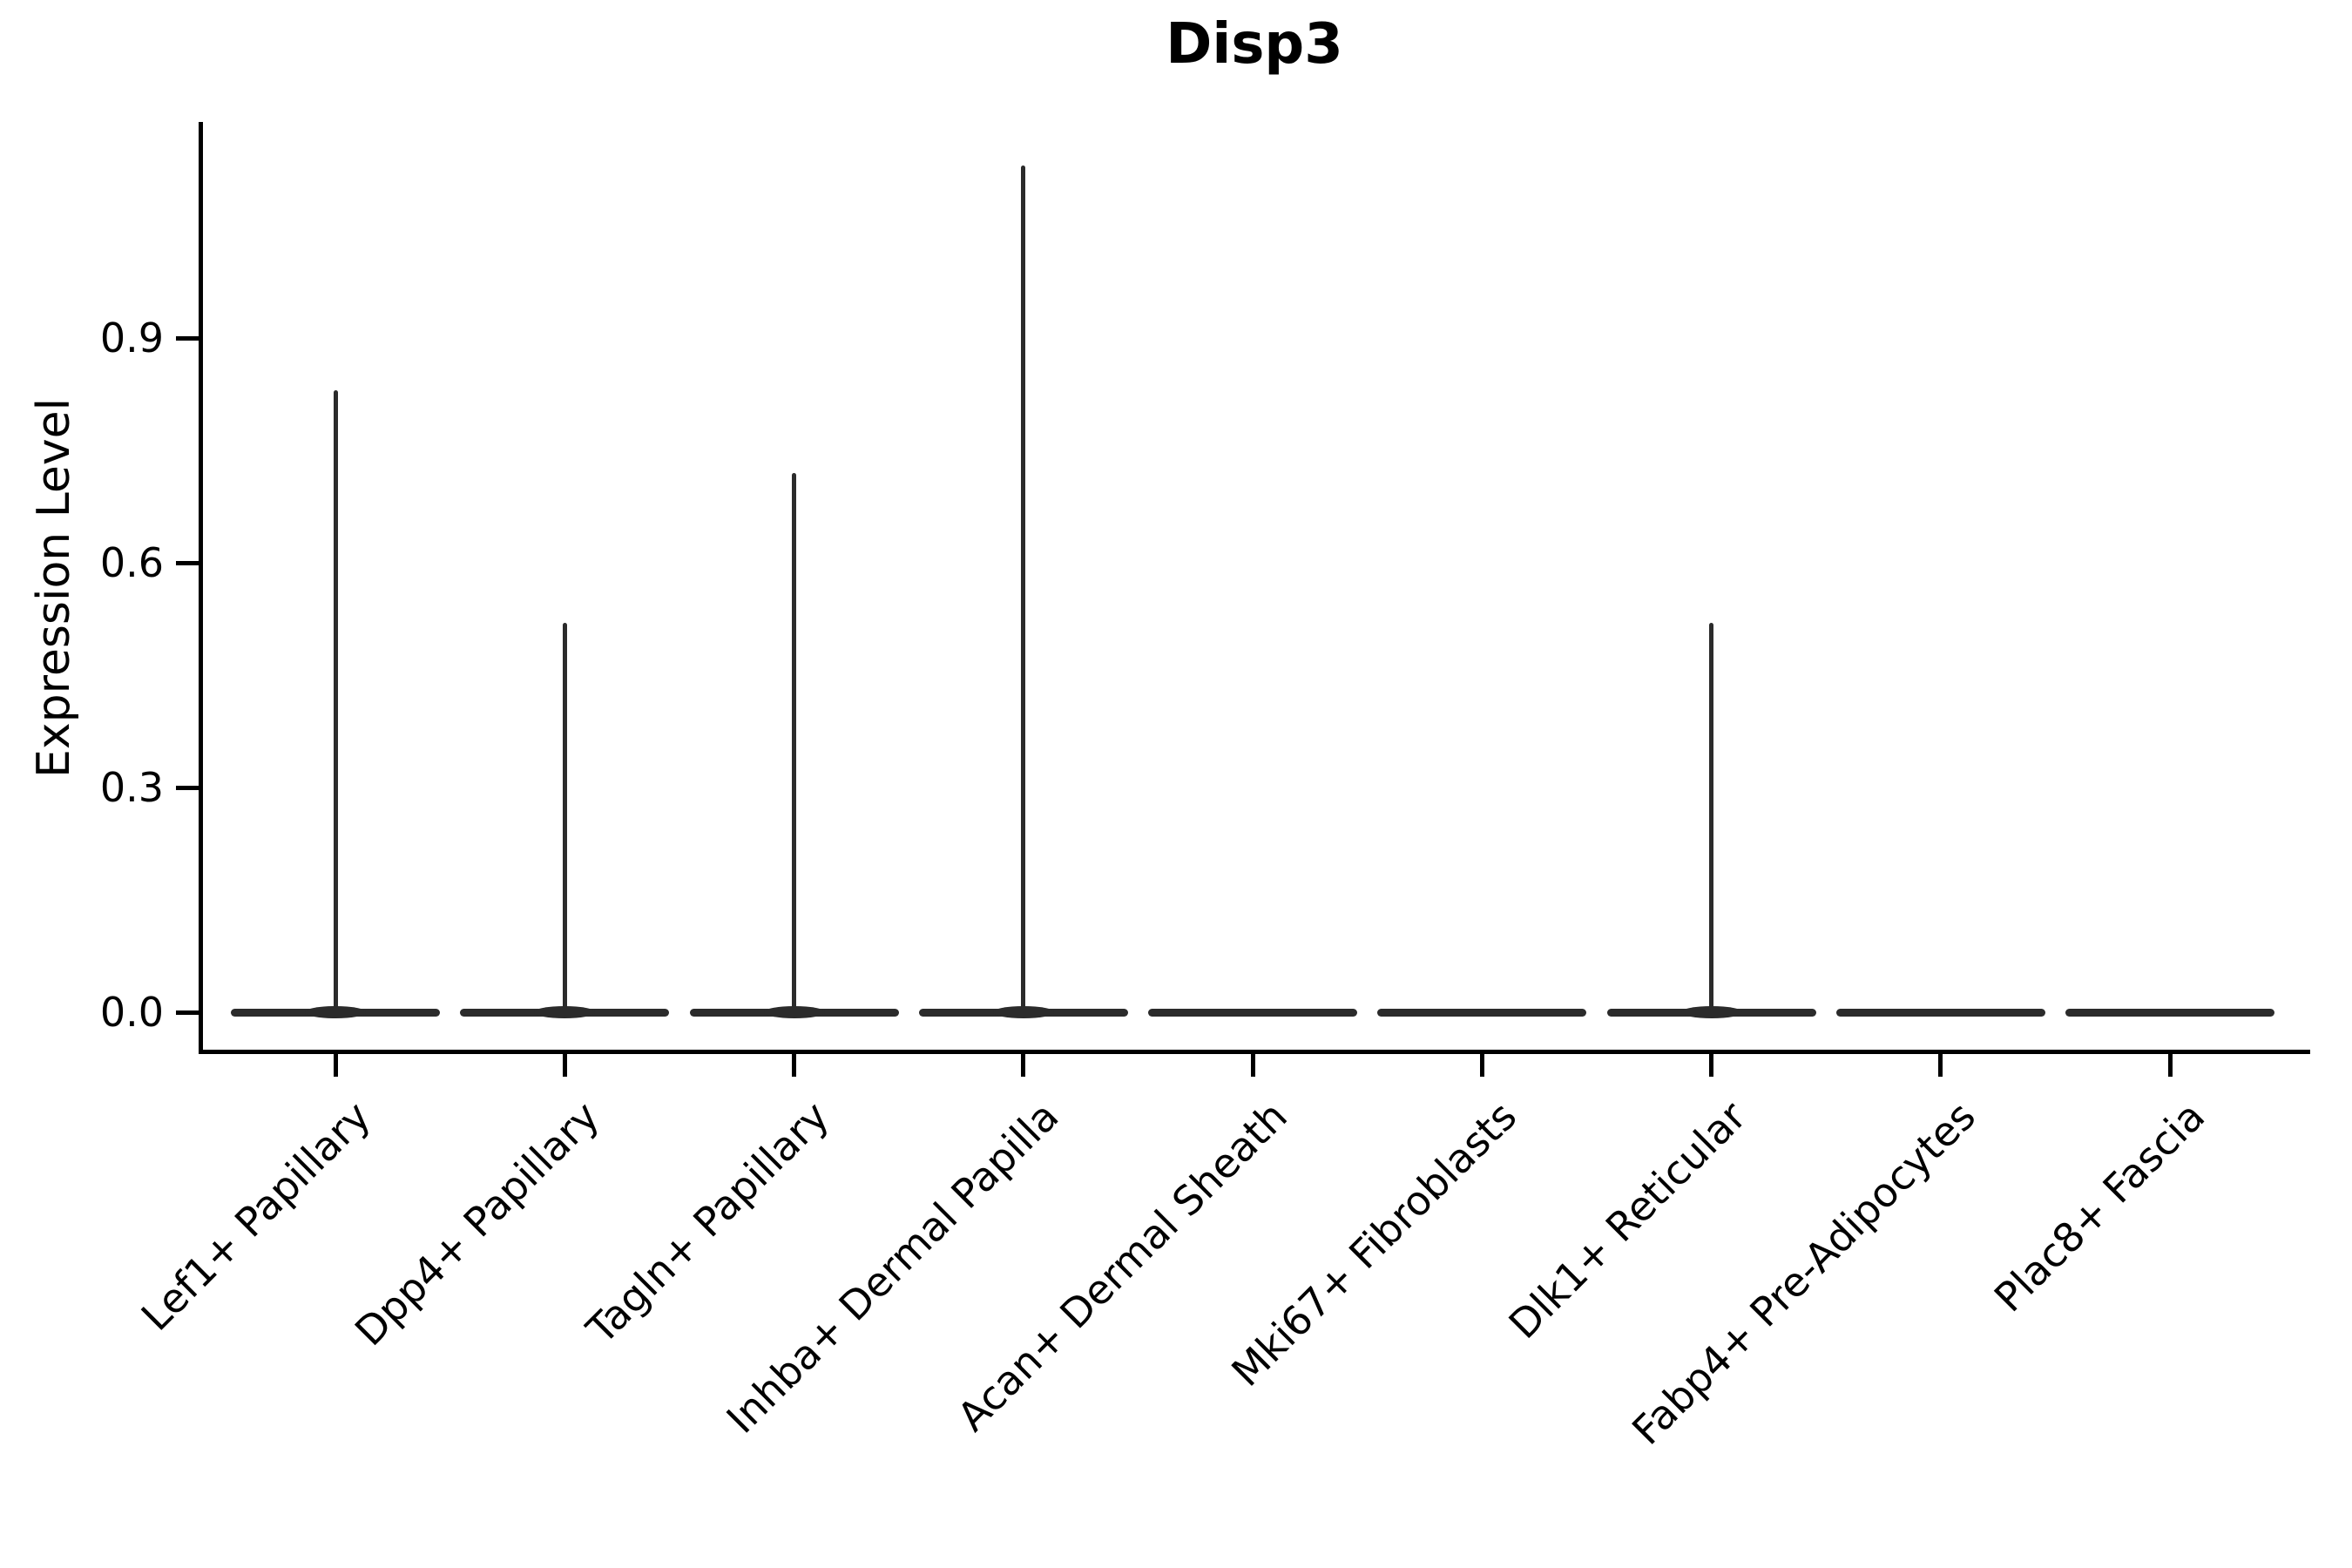 The image size is (2352, 1568). I want to click on x-category-label: Dpp4+ Papillary, so click(477, 1223).